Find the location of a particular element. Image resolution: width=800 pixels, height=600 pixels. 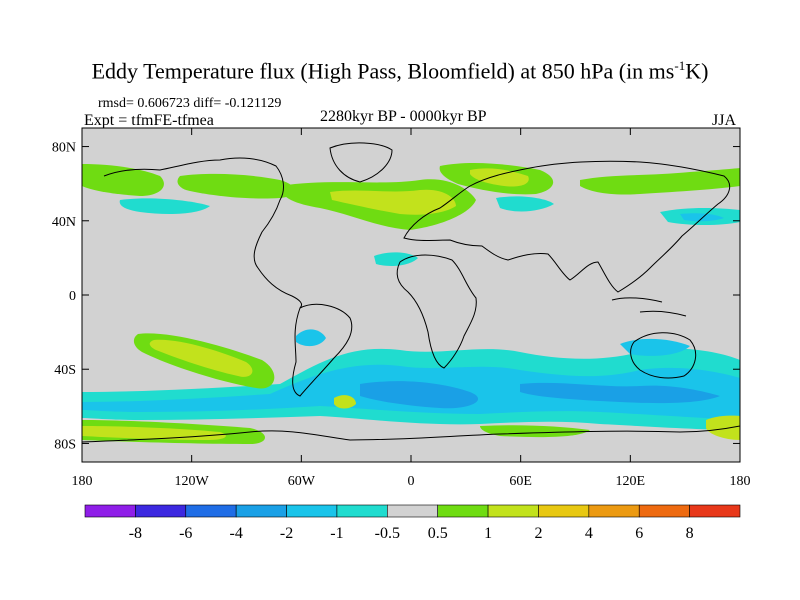

contour-drake-patch is located at coordinates (345, 402).